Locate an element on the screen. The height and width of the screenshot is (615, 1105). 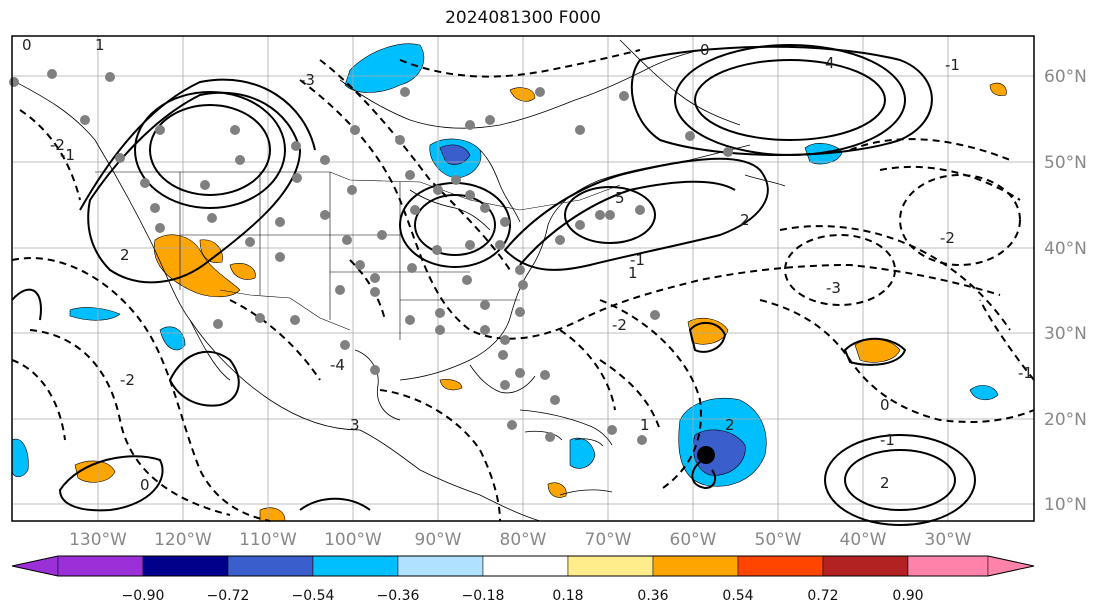
lon-label: 50°W is located at coordinates (778, 540).